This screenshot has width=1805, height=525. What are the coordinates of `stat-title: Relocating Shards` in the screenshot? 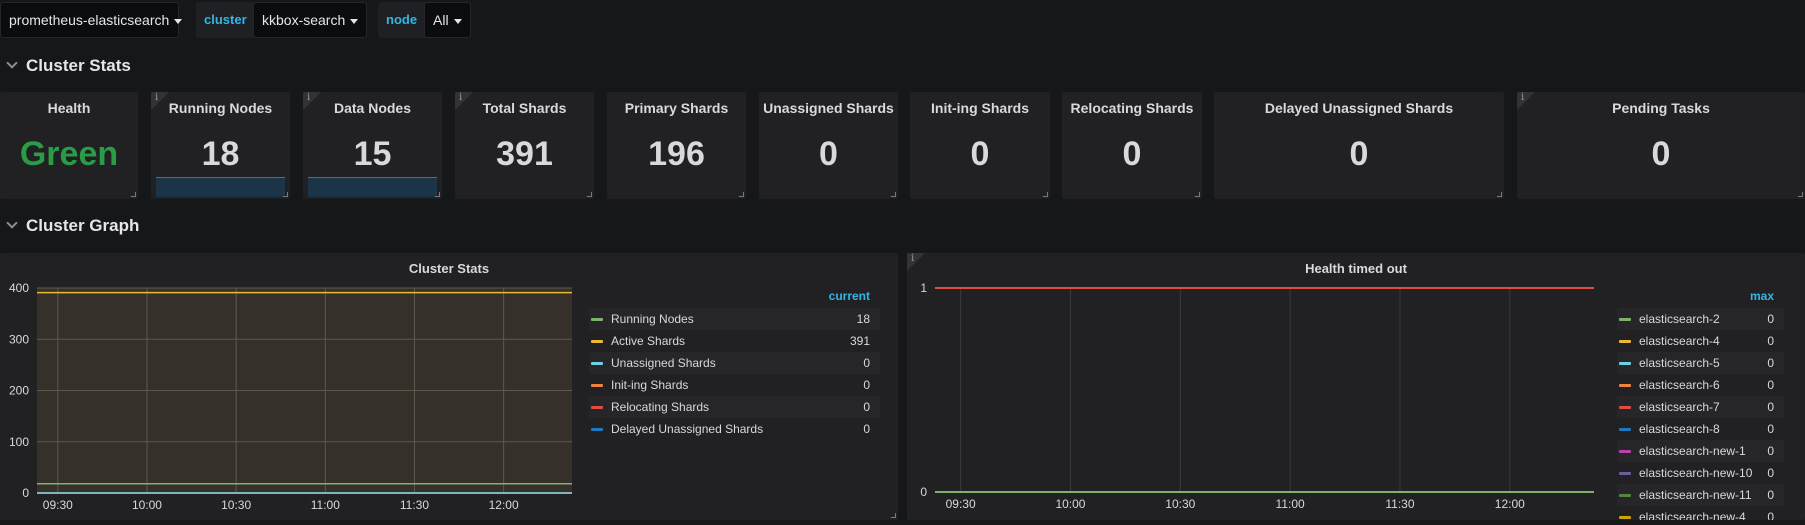 It's located at (1132, 108).